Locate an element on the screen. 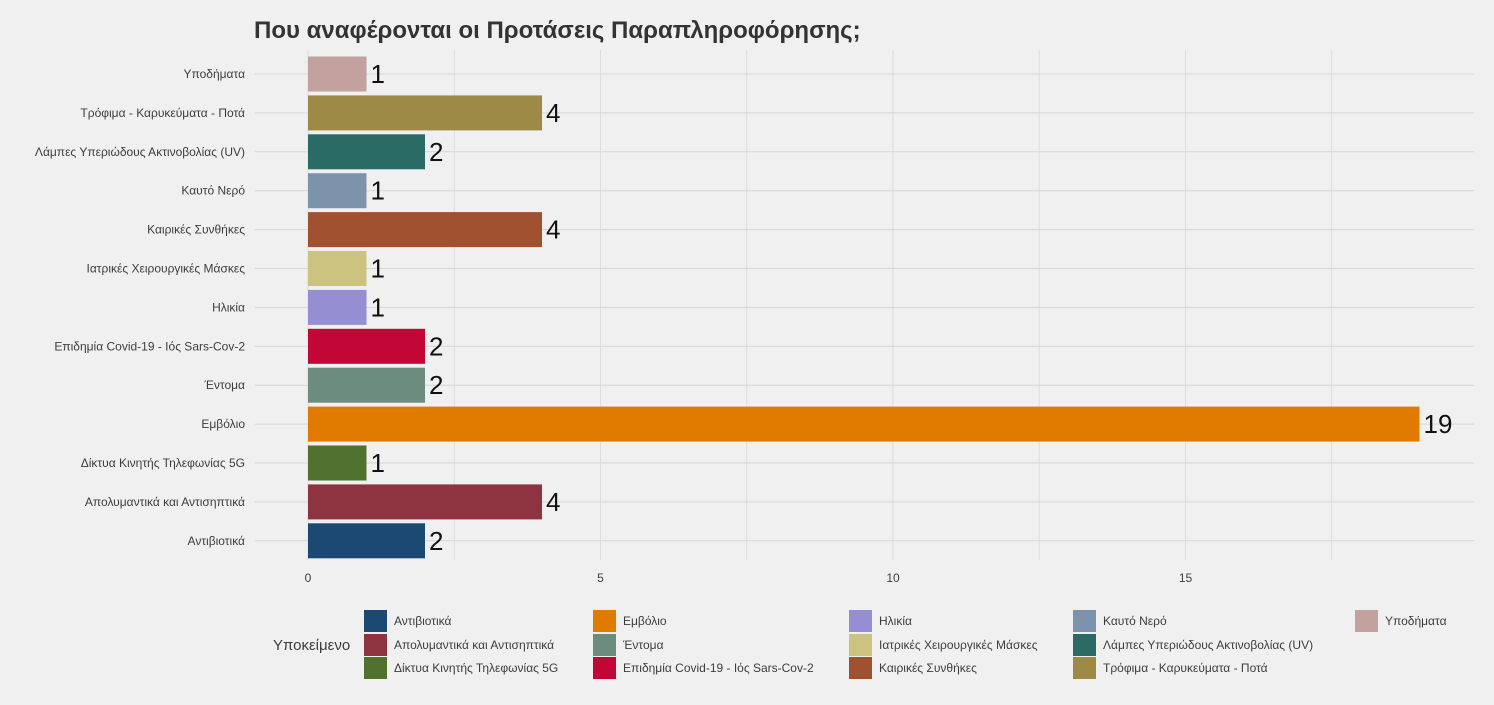 This screenshot has height=705, width=1494. category-label: Καυτό Νερό is located at coordinates (213, 191).